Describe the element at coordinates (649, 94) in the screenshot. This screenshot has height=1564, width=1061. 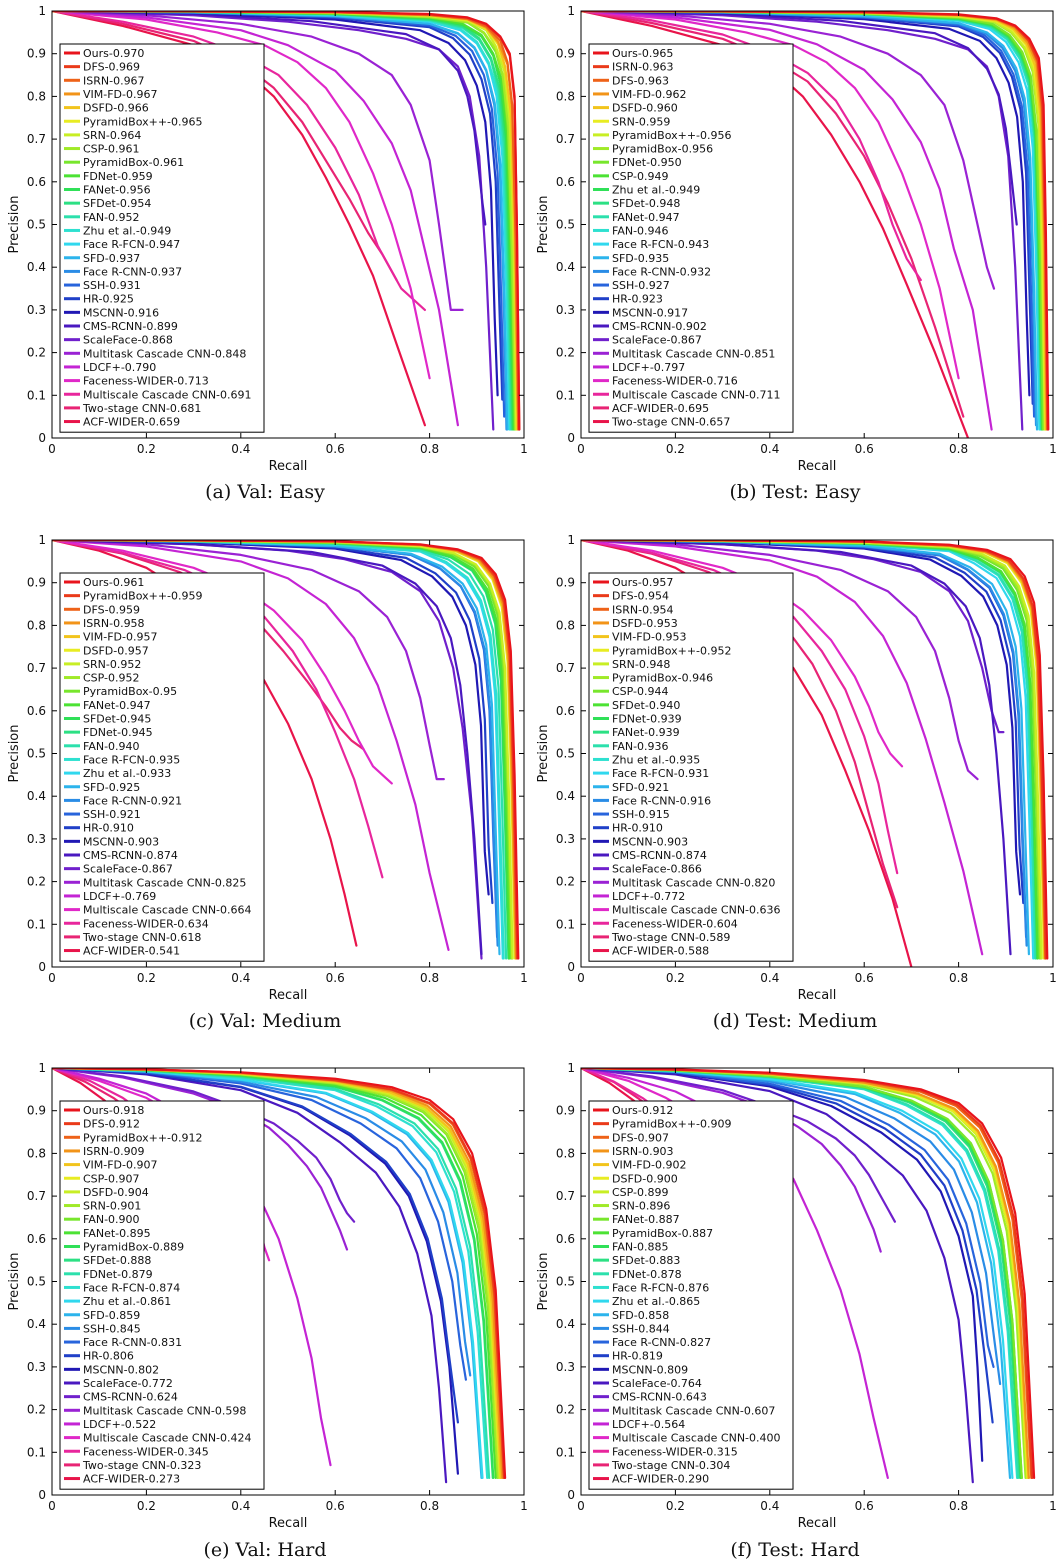
I see `legend-entry-label: VIM-FD-0.962` at that location.